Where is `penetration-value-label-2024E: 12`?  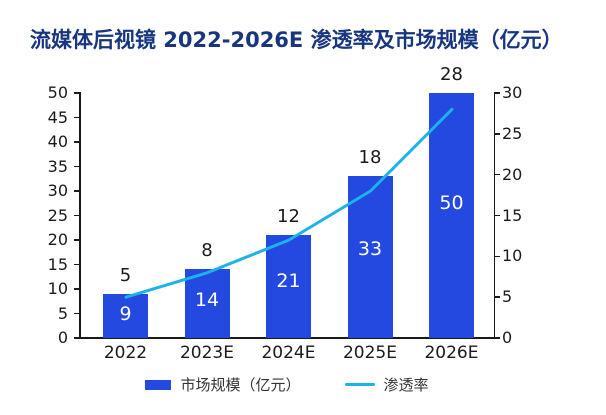
penetration-value-label-2024E: 12 is located at coordinates (288, 217).